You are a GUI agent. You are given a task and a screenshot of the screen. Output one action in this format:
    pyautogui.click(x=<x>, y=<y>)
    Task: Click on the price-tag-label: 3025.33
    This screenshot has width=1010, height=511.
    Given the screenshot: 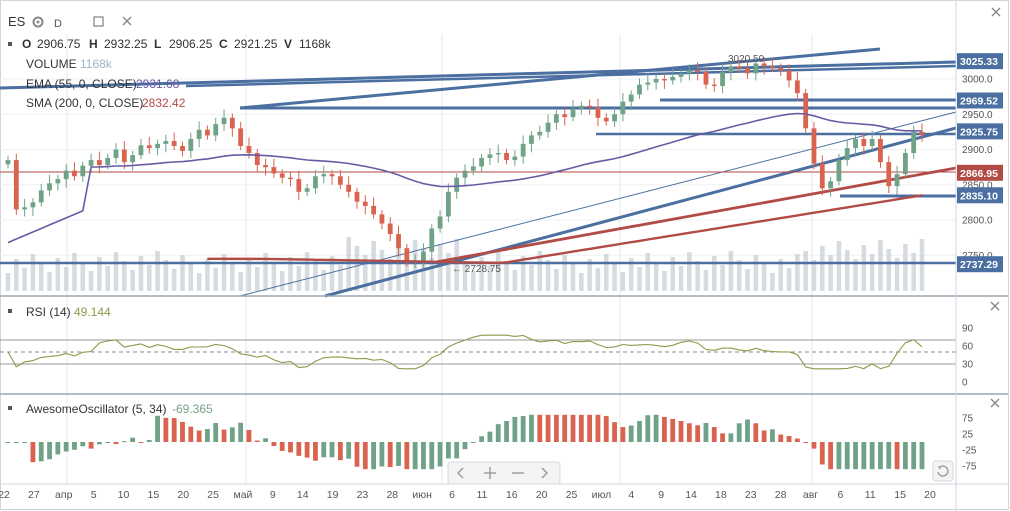 What is the action you would take?
    pyautogui.click(x=979, y=62)
    